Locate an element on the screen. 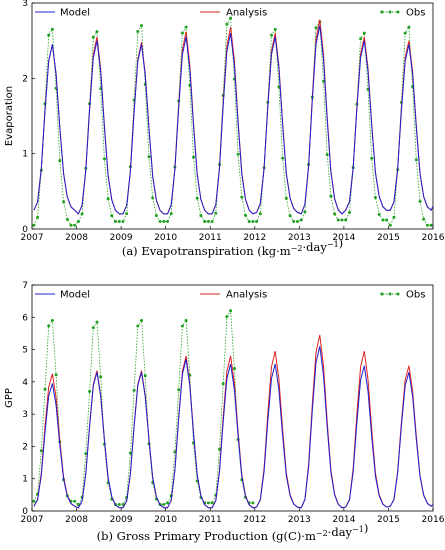 The image size is (445, 550). y-axis-label: Evaporation is located at coordinates (9, 116).